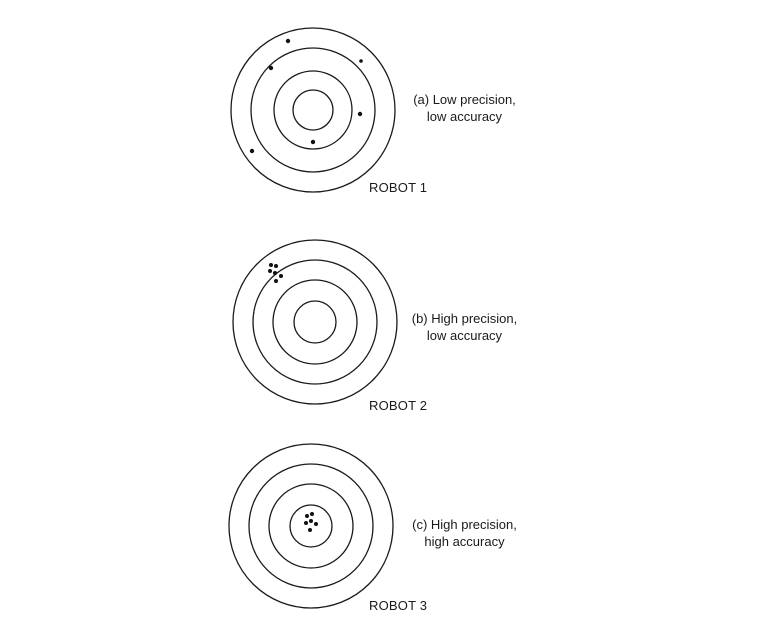 The height and width of the screenshot is (632, 771). I want to click on caption-line-1: (a) Low precision,, so click(464, 99).